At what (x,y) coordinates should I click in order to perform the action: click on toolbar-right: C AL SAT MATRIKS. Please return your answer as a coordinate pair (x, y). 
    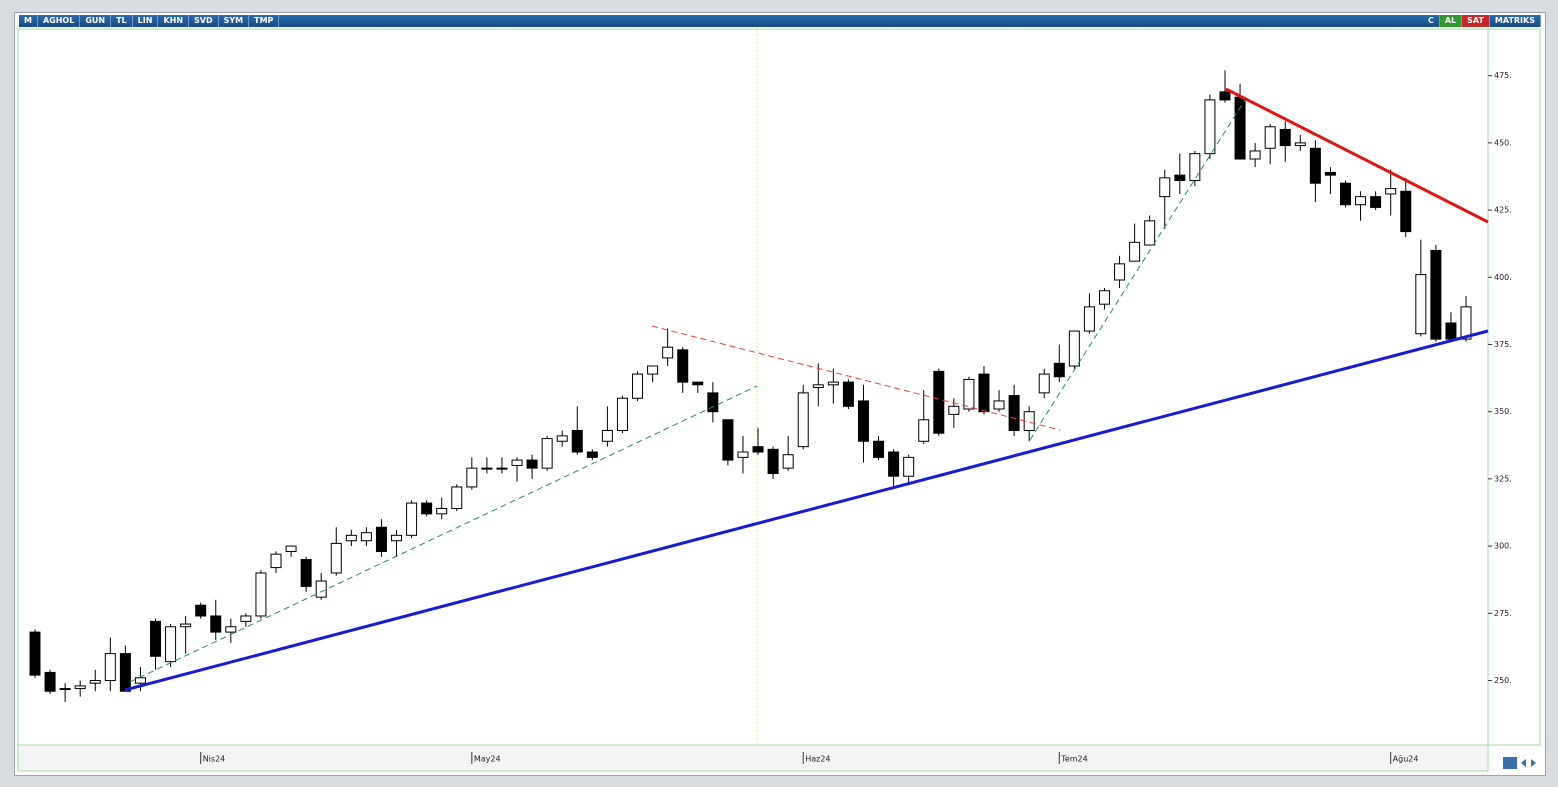
    Looking at the image, I should click on (1482, 21).